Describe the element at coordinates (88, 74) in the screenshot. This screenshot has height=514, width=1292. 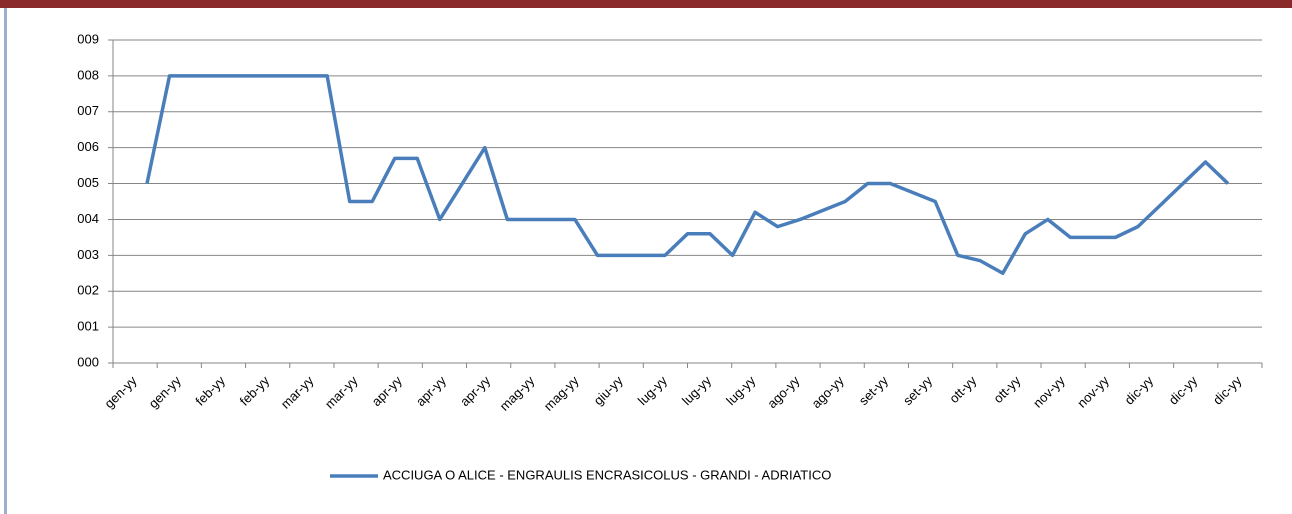
I see `y-tick-label: 008` at that location.